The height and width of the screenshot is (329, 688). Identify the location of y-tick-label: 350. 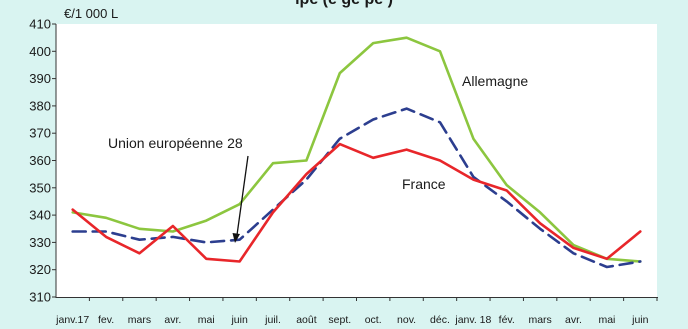
(40, 187).